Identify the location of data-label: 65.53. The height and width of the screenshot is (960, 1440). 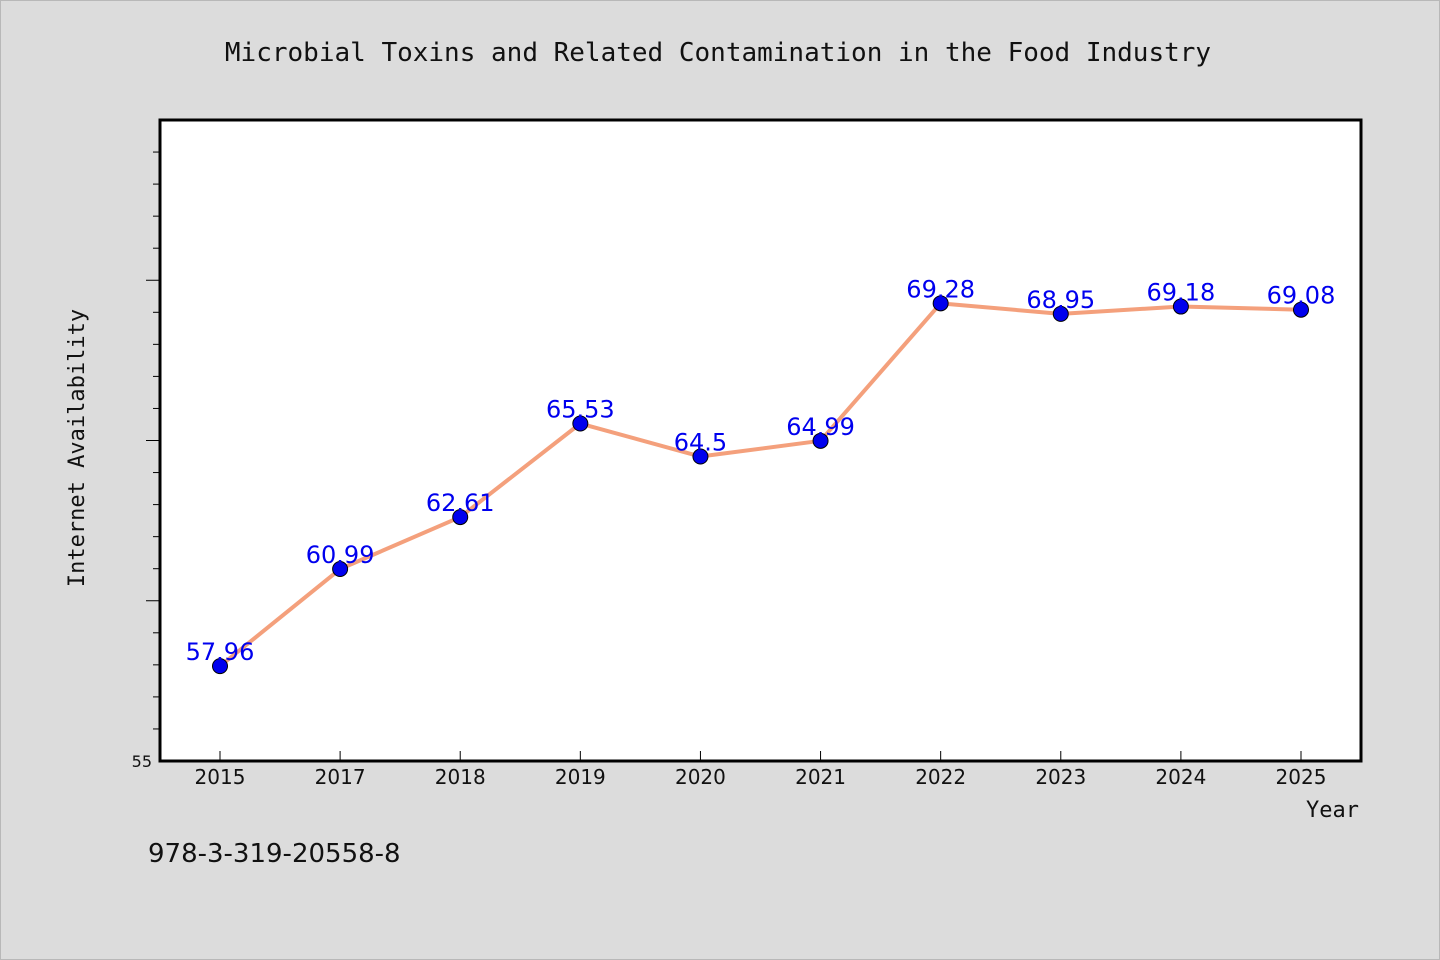
(580, 410).